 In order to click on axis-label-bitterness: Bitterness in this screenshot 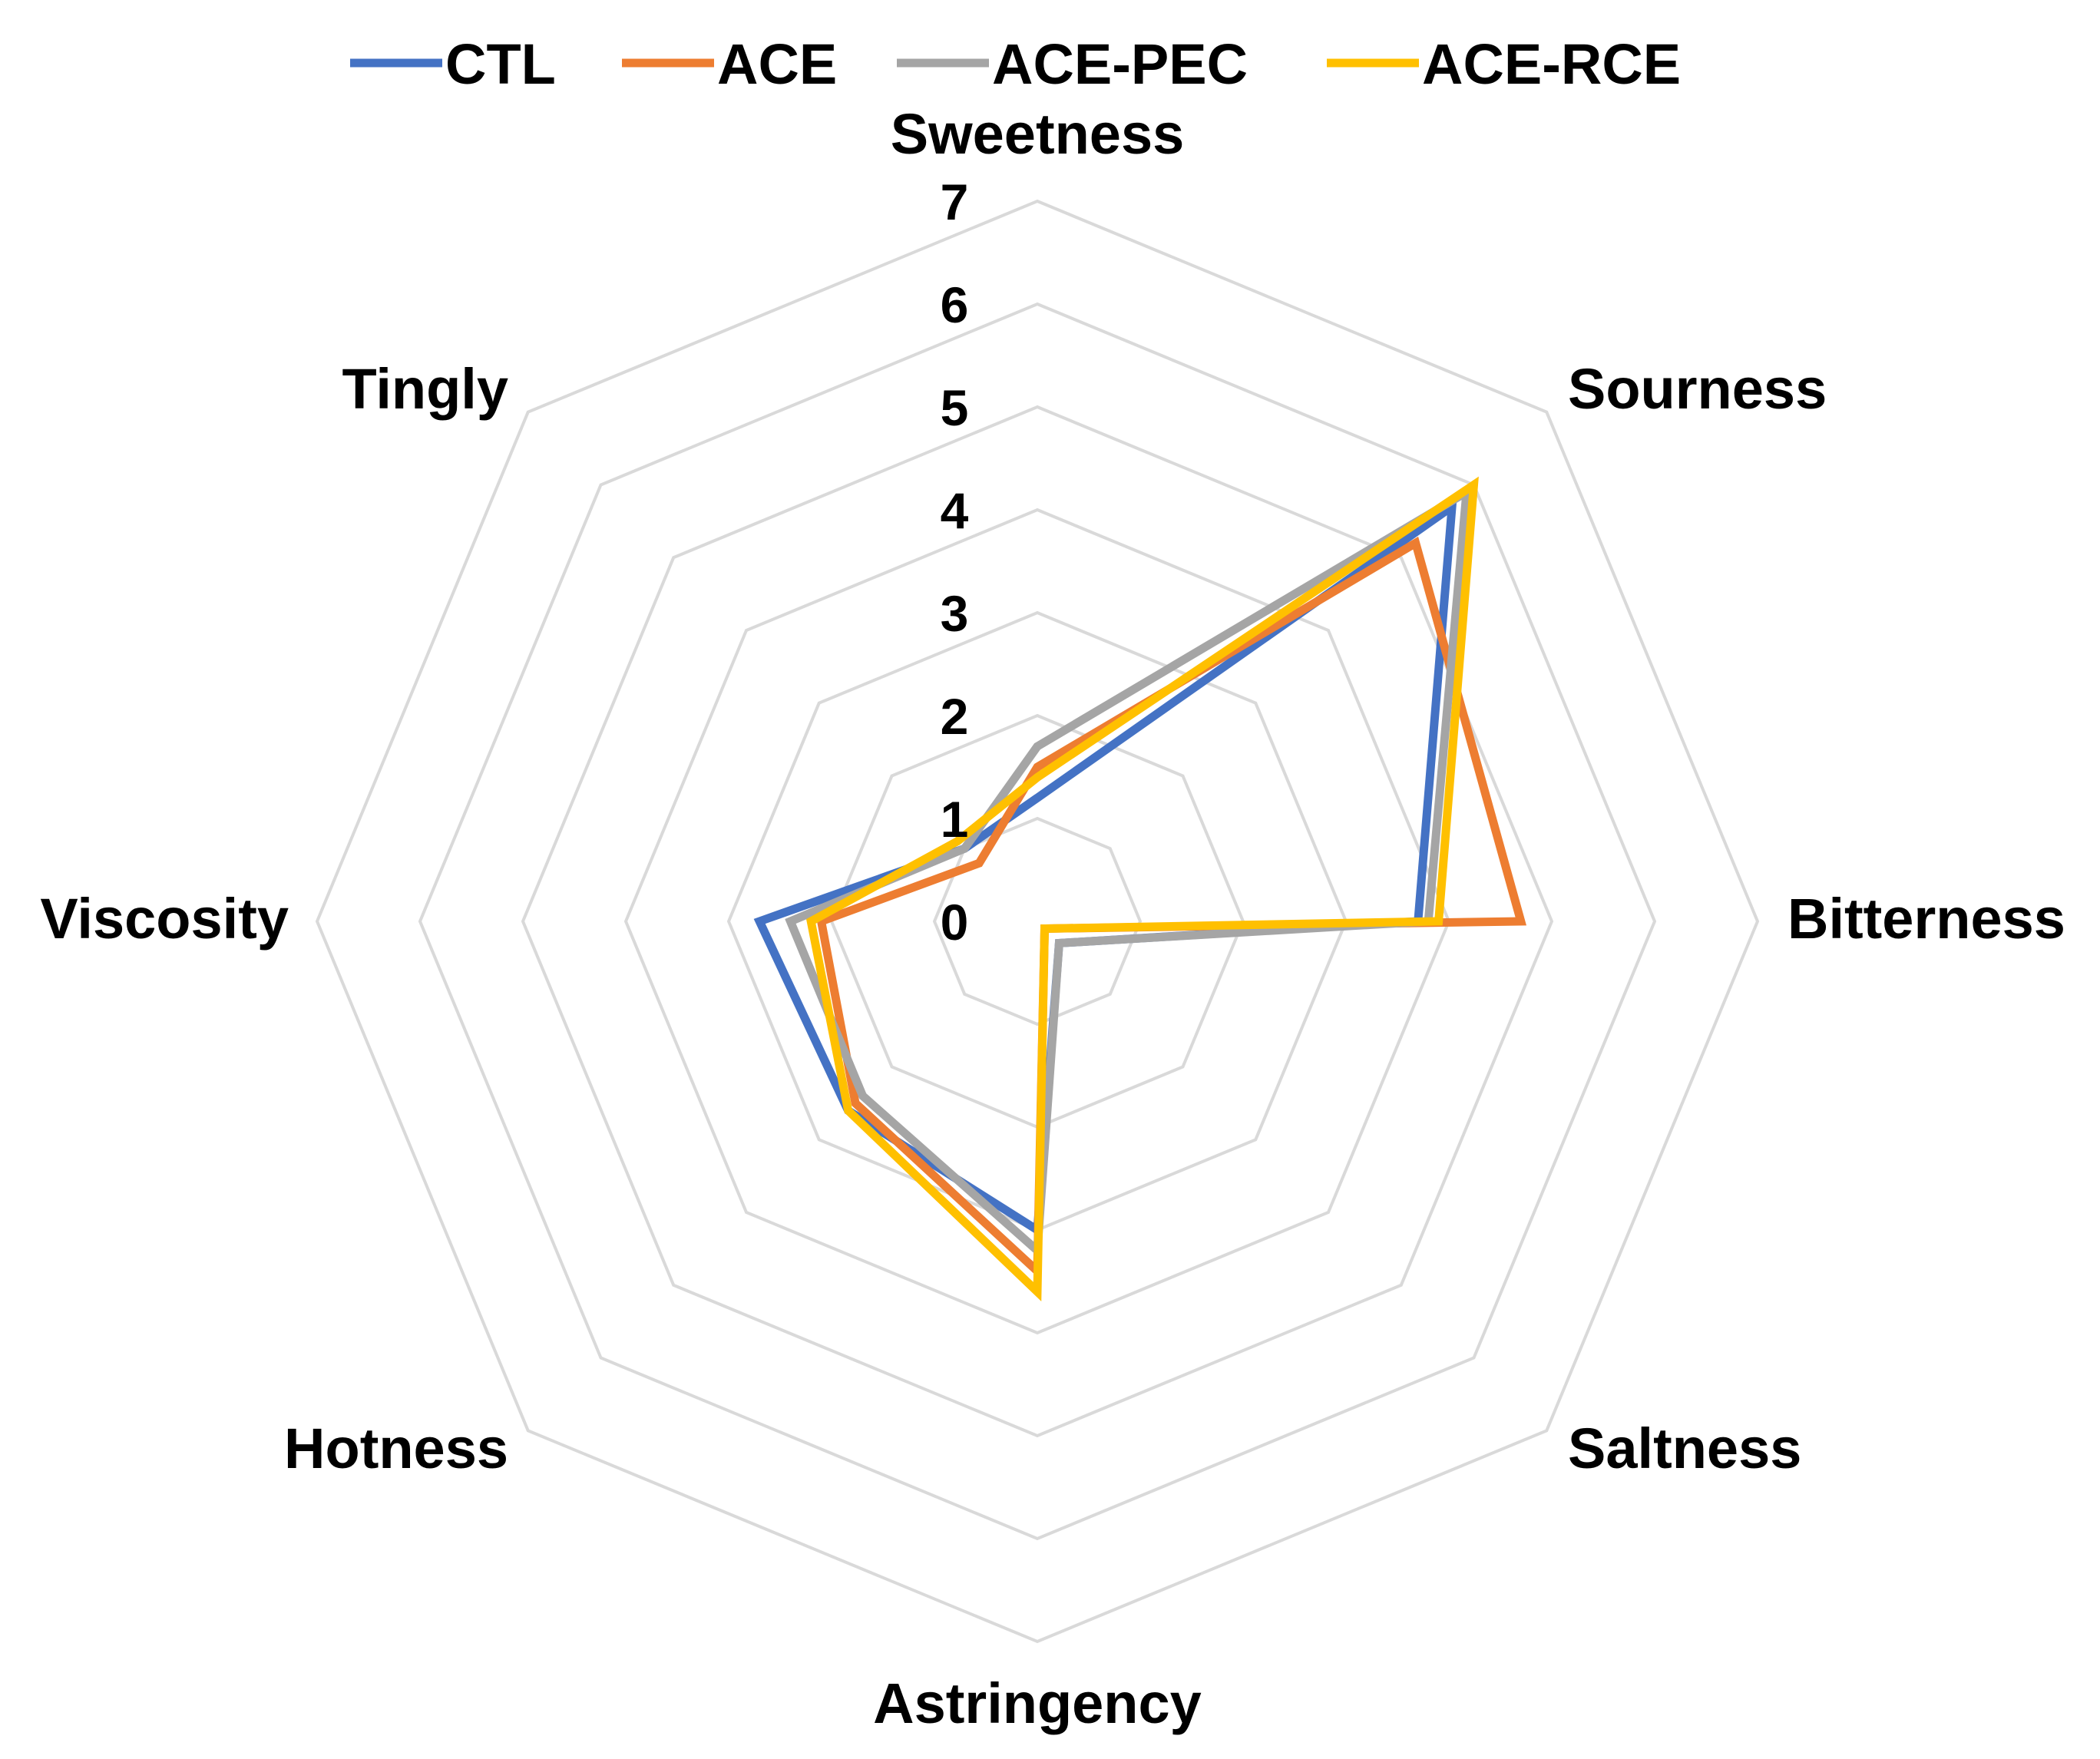, I will do `click(1926, 919)`.